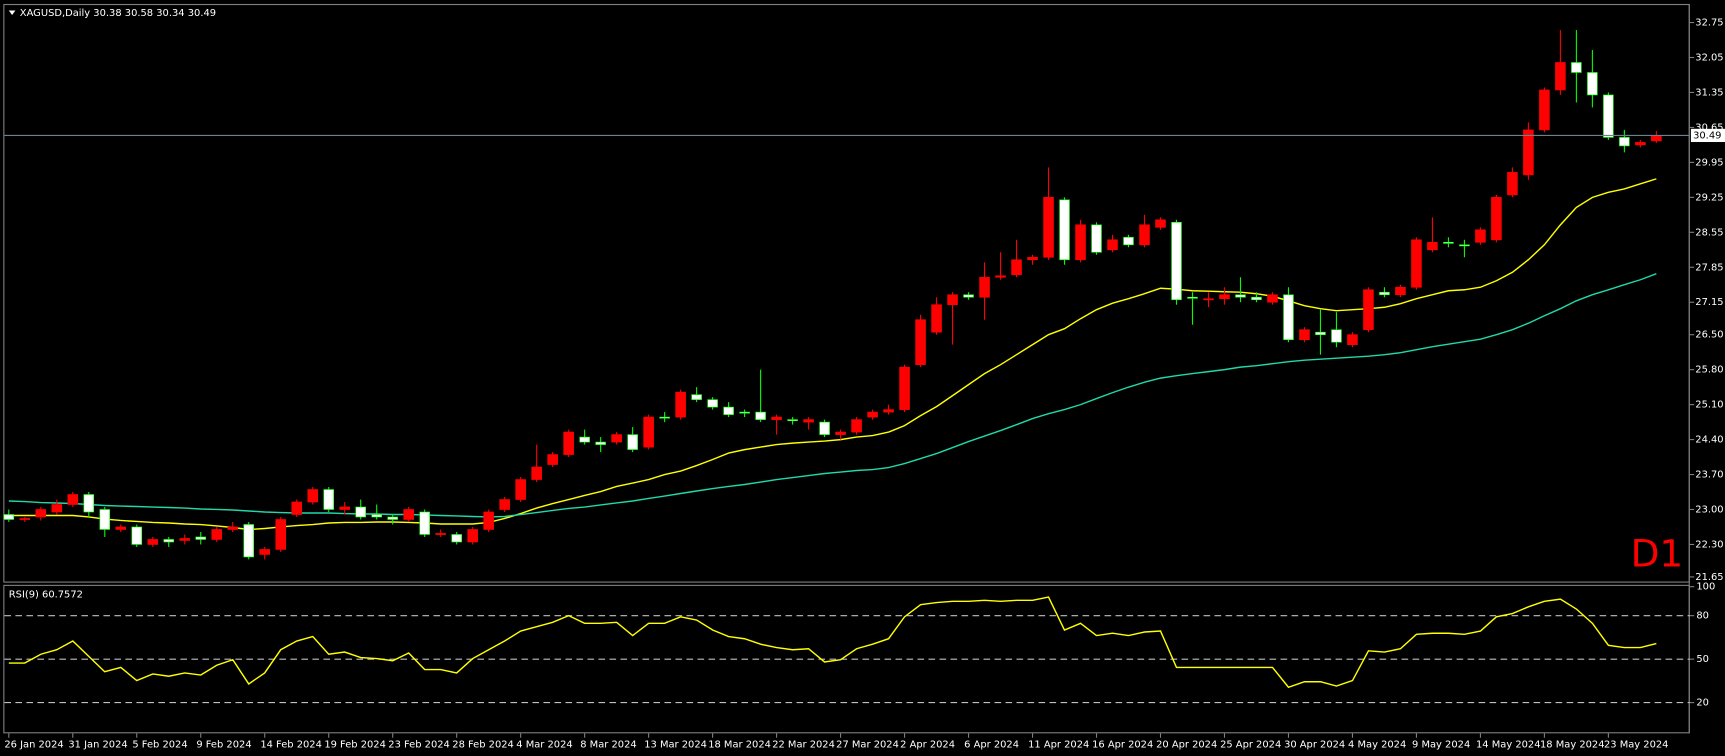 The height and width of the screenshot is (756, 1725). What do you see at coordinates (1702, 616) in the screenshot?
I see `y-tick-label: 80` at bounding box center [1702, 616].